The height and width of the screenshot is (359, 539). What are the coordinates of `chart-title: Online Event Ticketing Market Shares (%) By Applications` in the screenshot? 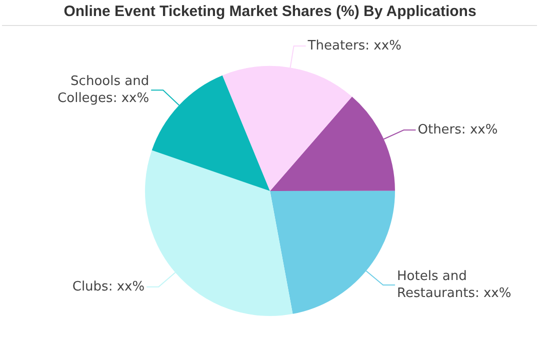 It's located at (270, 11).